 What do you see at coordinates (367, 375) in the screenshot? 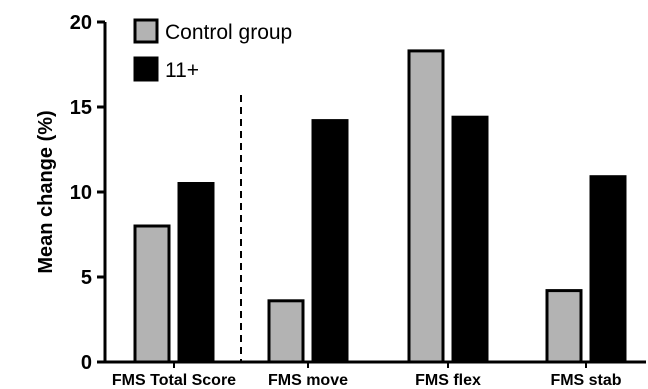
I see `x-axis-ticks: FMS Total Score FMS move FMS flex FMS stab` at bounding box center [367, 375].